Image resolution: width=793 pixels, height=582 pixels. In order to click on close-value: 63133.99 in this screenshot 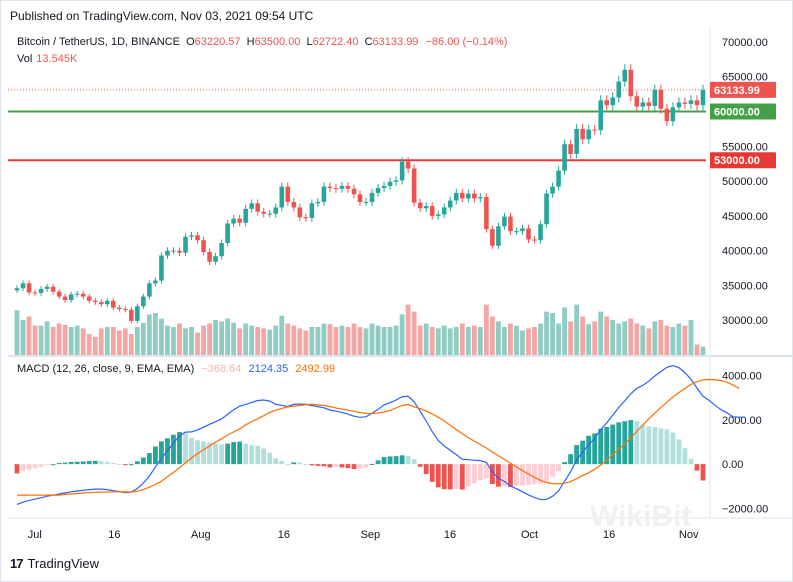, I will do `click(395, 42)`.